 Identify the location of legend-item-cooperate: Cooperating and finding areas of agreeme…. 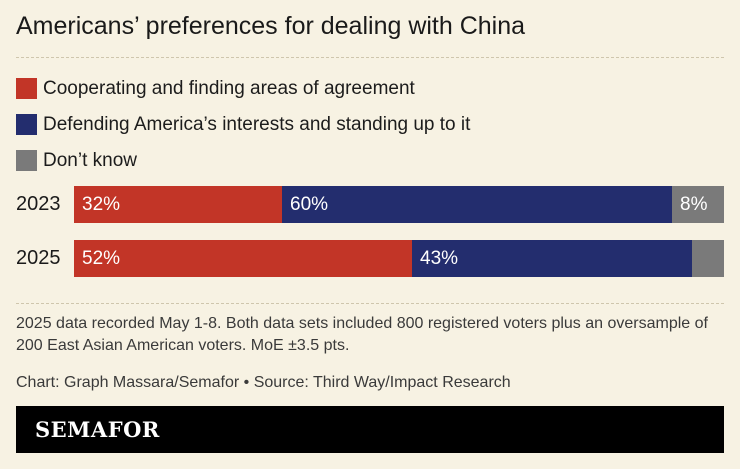
(243, 88).